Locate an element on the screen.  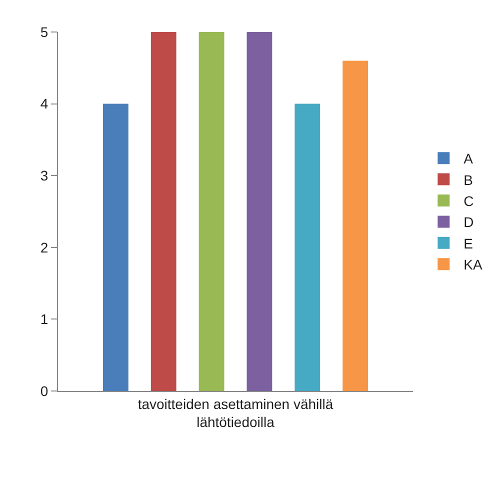
y-tick-label: 0 is located at coordinates (44, 390).